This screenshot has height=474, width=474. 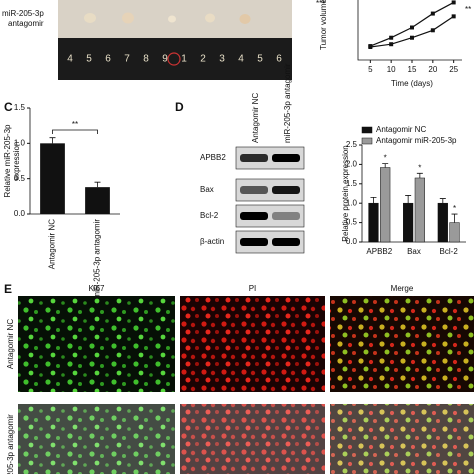 I want to click on x-tick-label: 10, so click(x=391, y=69).